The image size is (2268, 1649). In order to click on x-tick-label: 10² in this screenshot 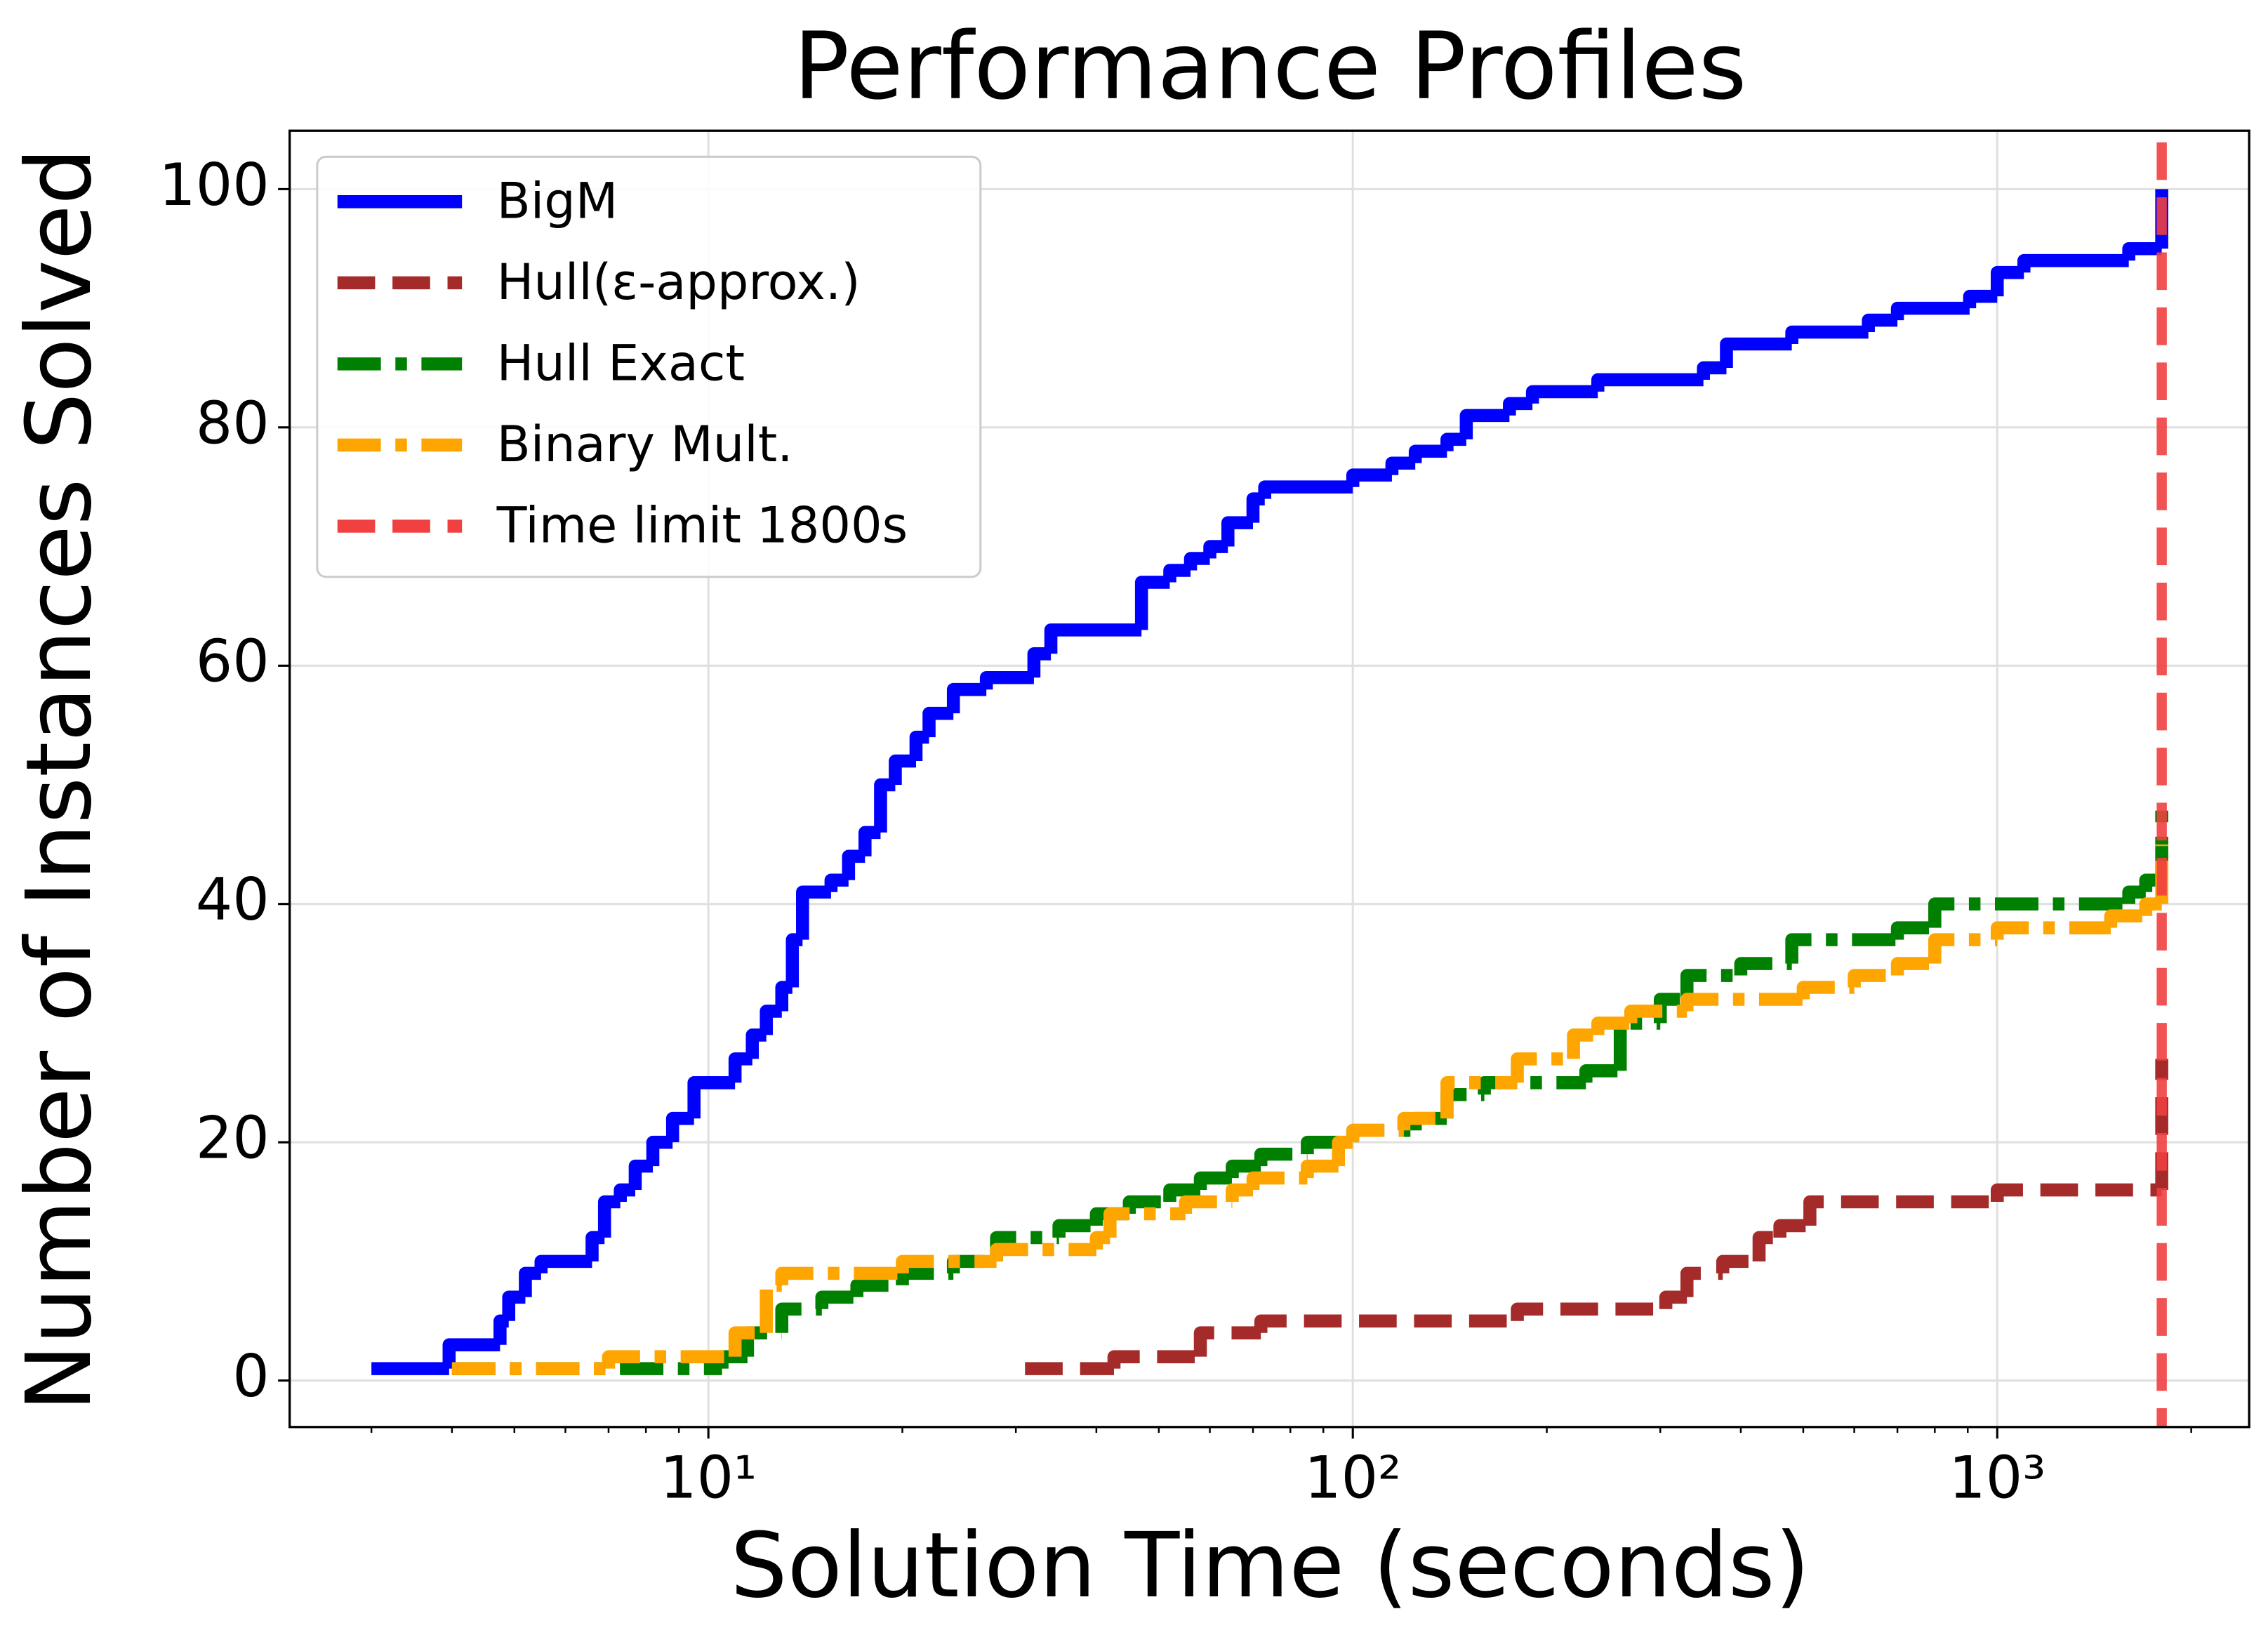, I will do `click(1352, 1478)`.